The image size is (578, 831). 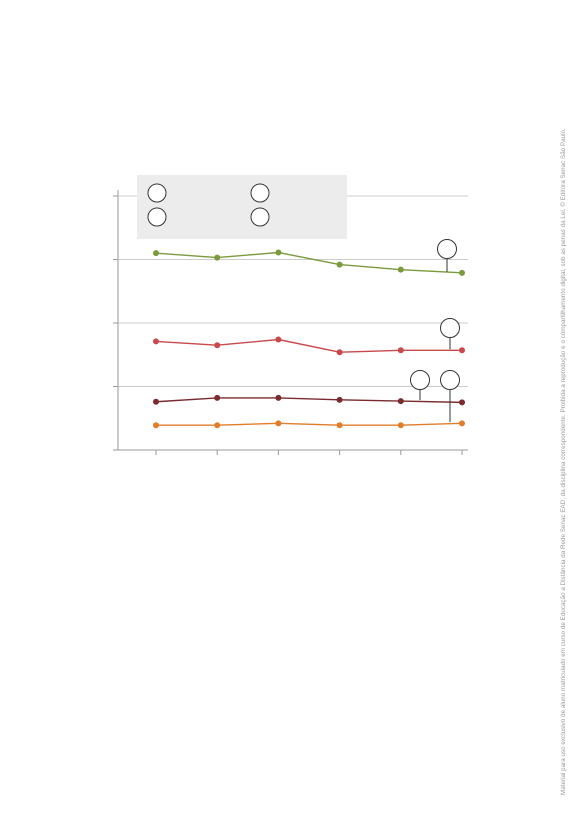 I want to click on series-layer, so click(x=309, y=339).